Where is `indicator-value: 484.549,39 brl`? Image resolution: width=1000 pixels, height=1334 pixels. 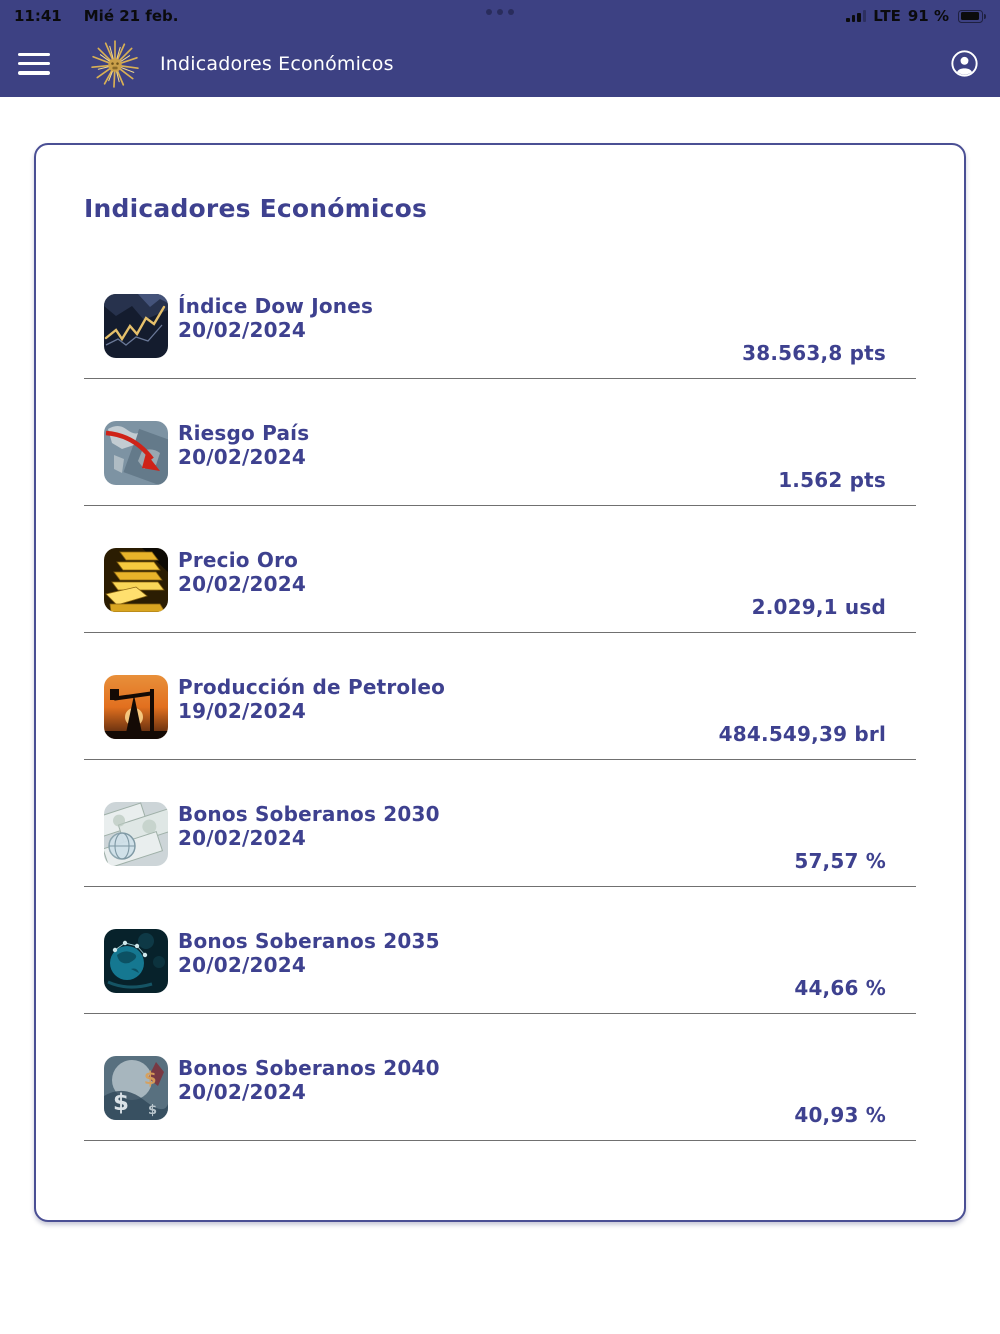 indicator-value: 484.549,39 brl is located at coordinates (802, 734).